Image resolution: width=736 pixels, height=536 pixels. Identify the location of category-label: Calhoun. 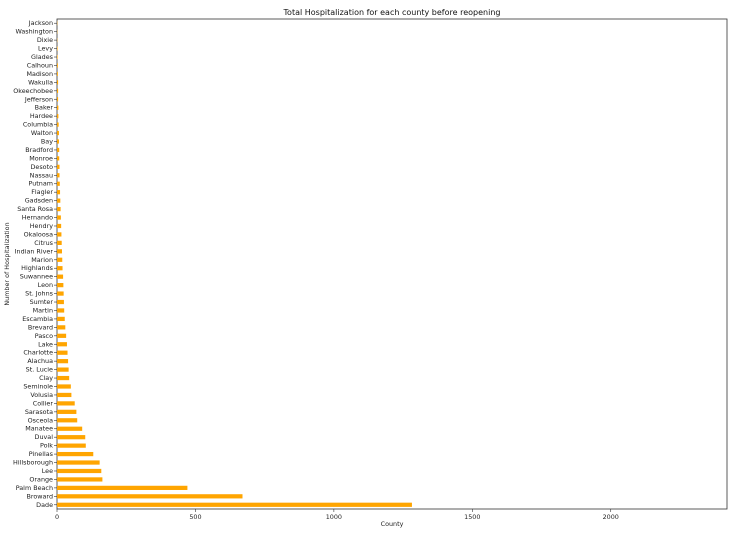
(40, 65).